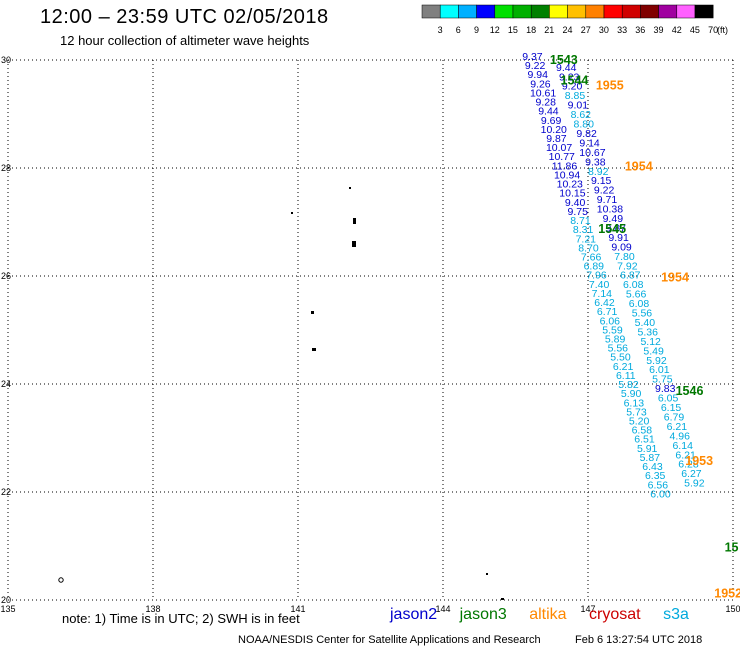  I want to click on wave-height-value: 6.06, so click(610, 321).